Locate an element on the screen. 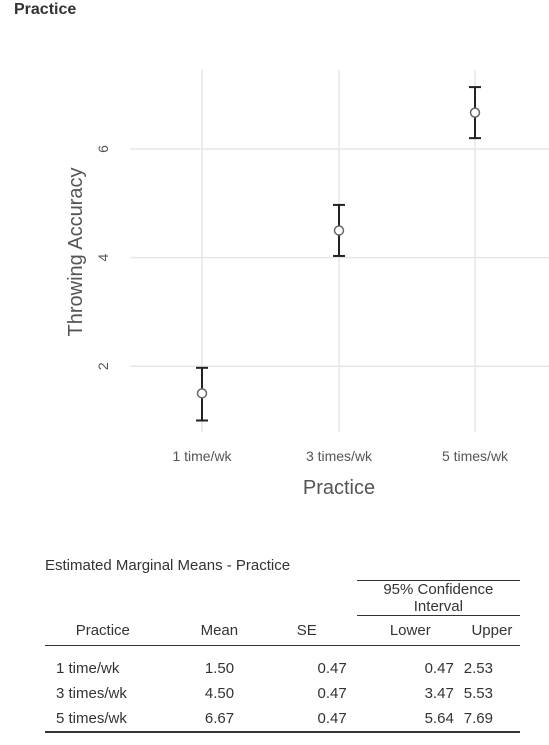 This screenshot has width=549, height=745. cell-upper: 7.69 is located at coordinates (491, 719).